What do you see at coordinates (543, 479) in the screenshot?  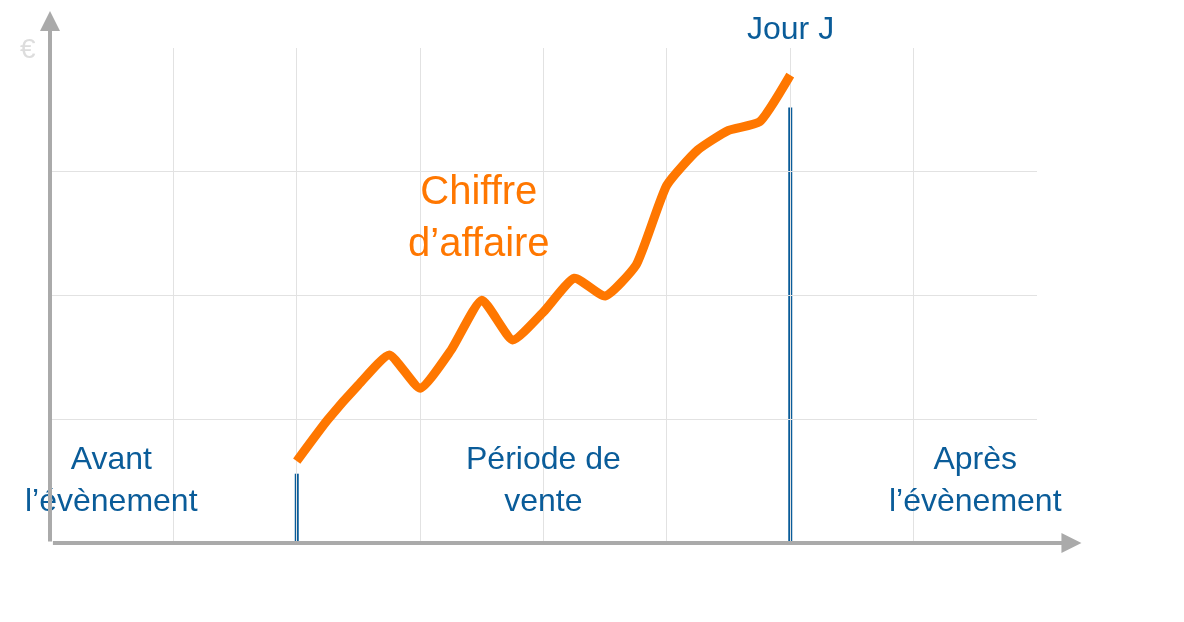 I see `annotation: Période de vente` at bounding box center [543, 479].